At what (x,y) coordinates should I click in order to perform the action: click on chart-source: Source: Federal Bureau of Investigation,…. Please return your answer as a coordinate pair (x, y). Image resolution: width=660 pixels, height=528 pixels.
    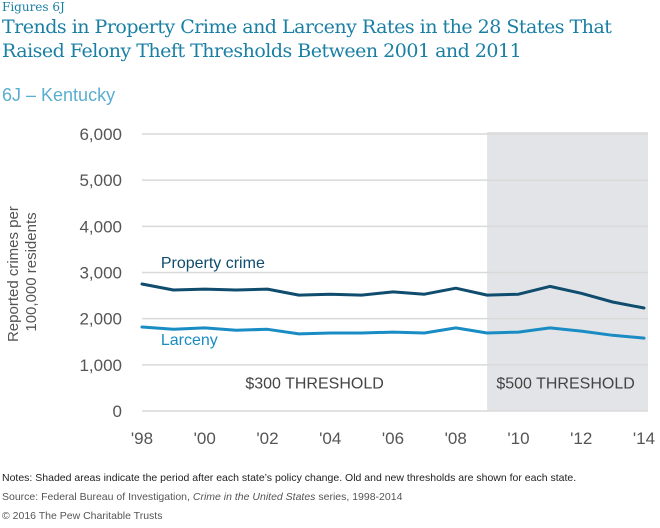
    Looking at the image, I should click on (202, 497).